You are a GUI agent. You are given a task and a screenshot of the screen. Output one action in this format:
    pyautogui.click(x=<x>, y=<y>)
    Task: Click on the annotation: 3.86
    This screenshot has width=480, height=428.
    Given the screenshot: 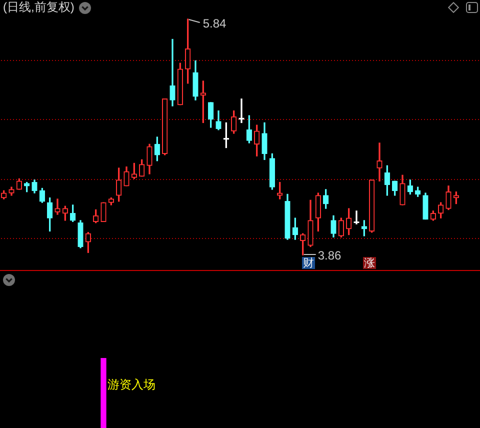 What is the action you would take?
    pyautogui.click(x=330, y=255)
    